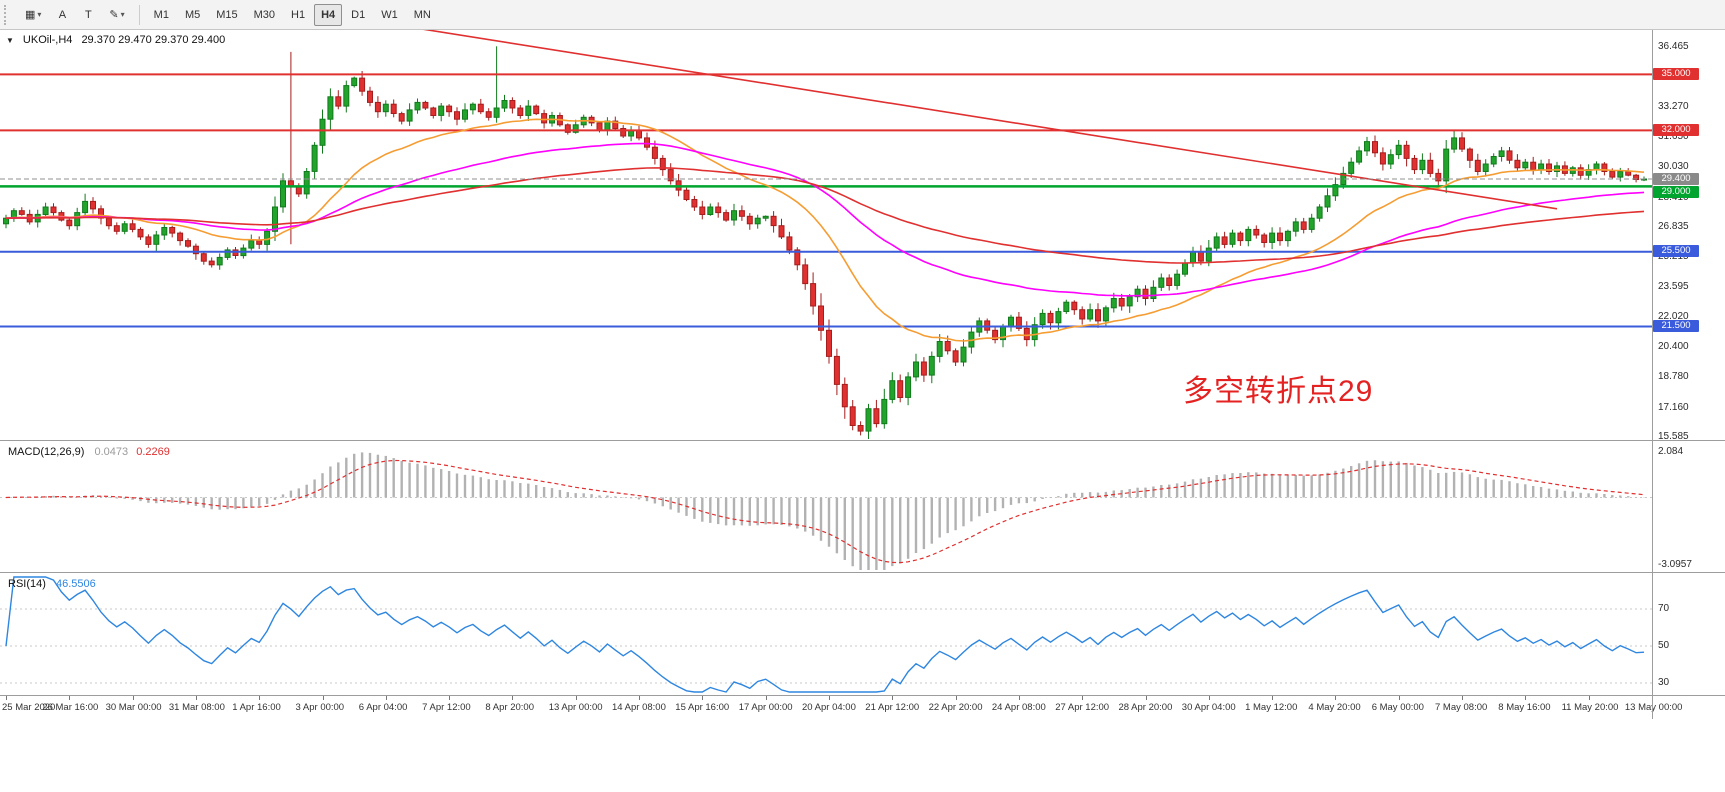  What do you see at coordinates (1018, 707) in the screenshot?
I see `time-axis-label: 24 Apr 08:00` at bounding box center [1018, 707].